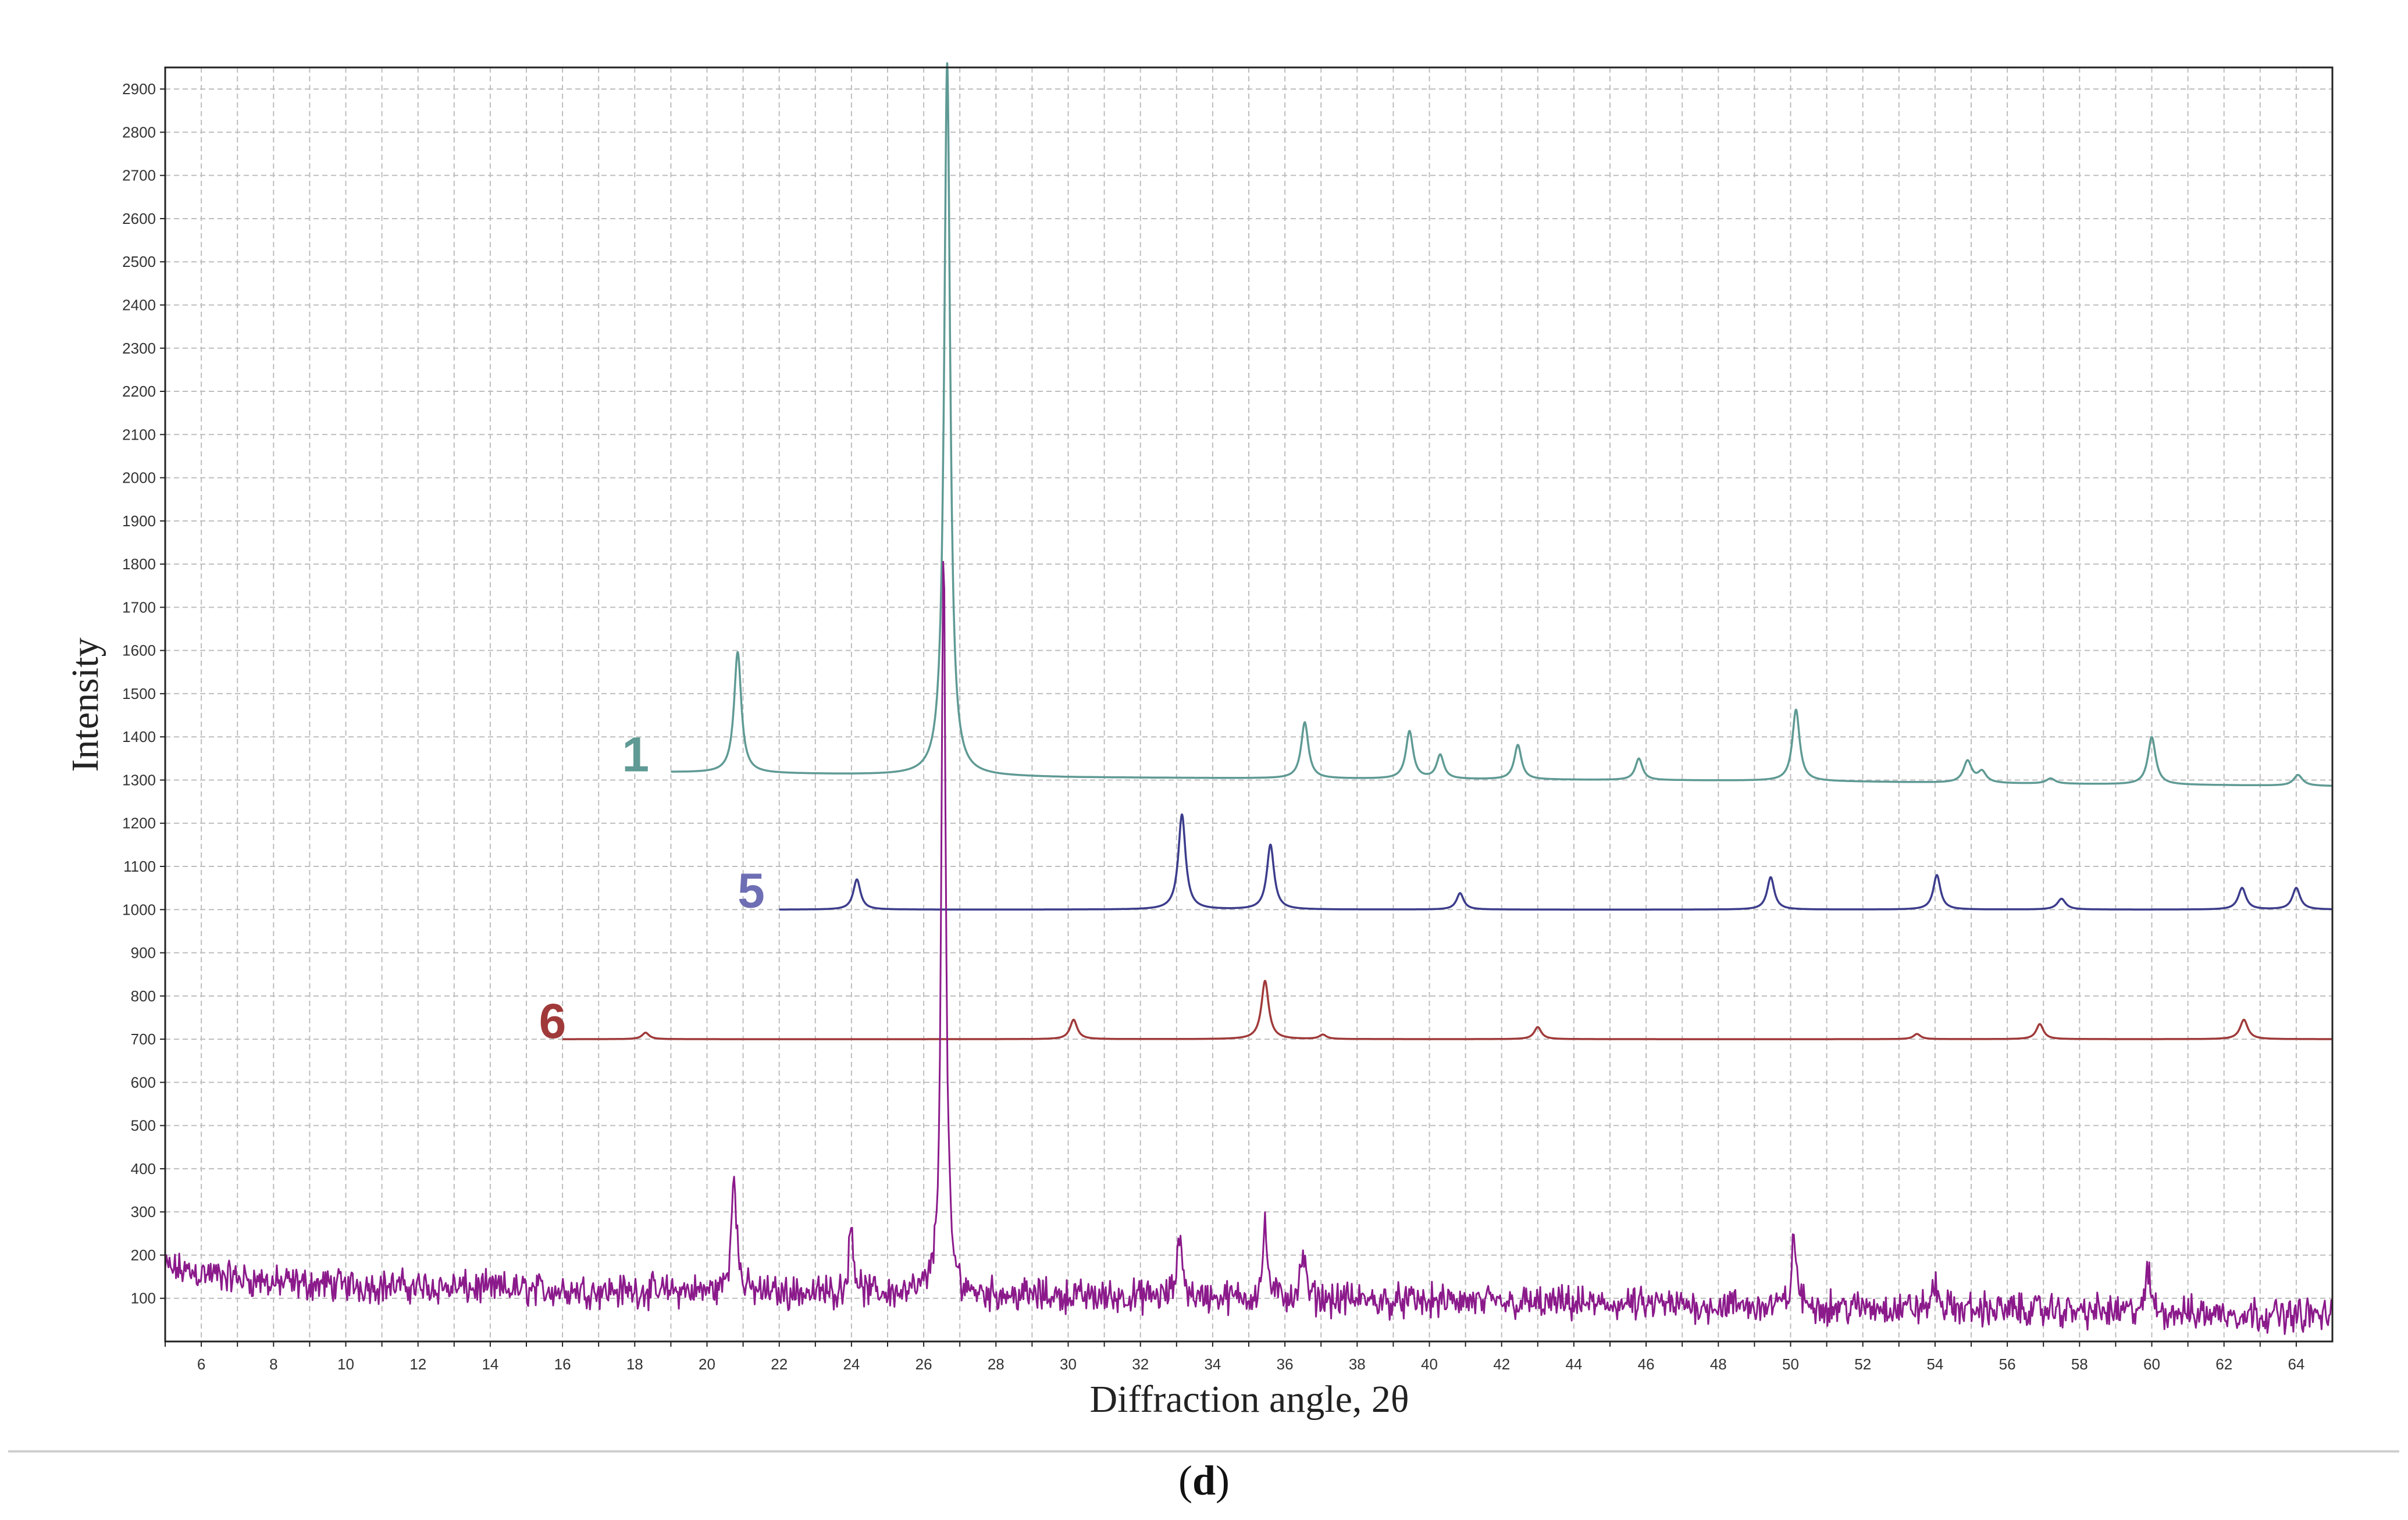 The width and height of the screenshot is (2408, 1520). Describe the element at coordinates (996, 1364) in the screenshot. I see `x-tick-label: 28` at that location.